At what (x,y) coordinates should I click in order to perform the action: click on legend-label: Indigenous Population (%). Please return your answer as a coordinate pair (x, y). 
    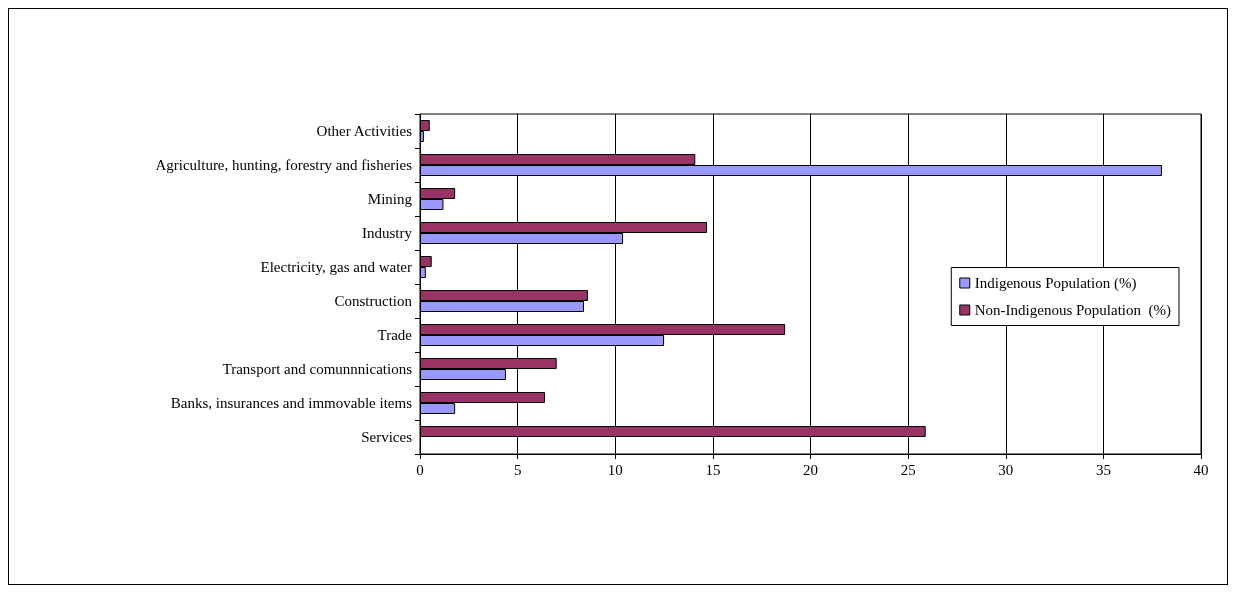
    Looking at the image, I should click on (1055, 283).